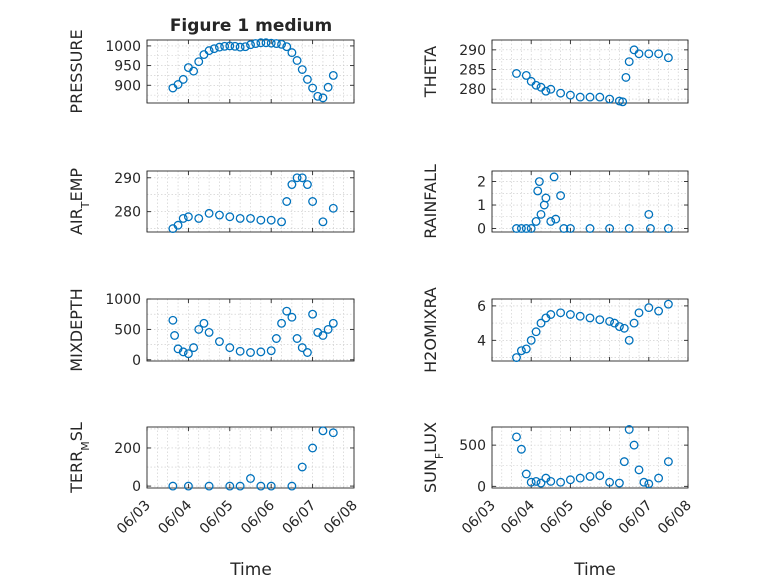  What do you see at coordinates (481, 341) in the screenshot?
I see `y-tick-label: 4` at bounding box center [481, 341].